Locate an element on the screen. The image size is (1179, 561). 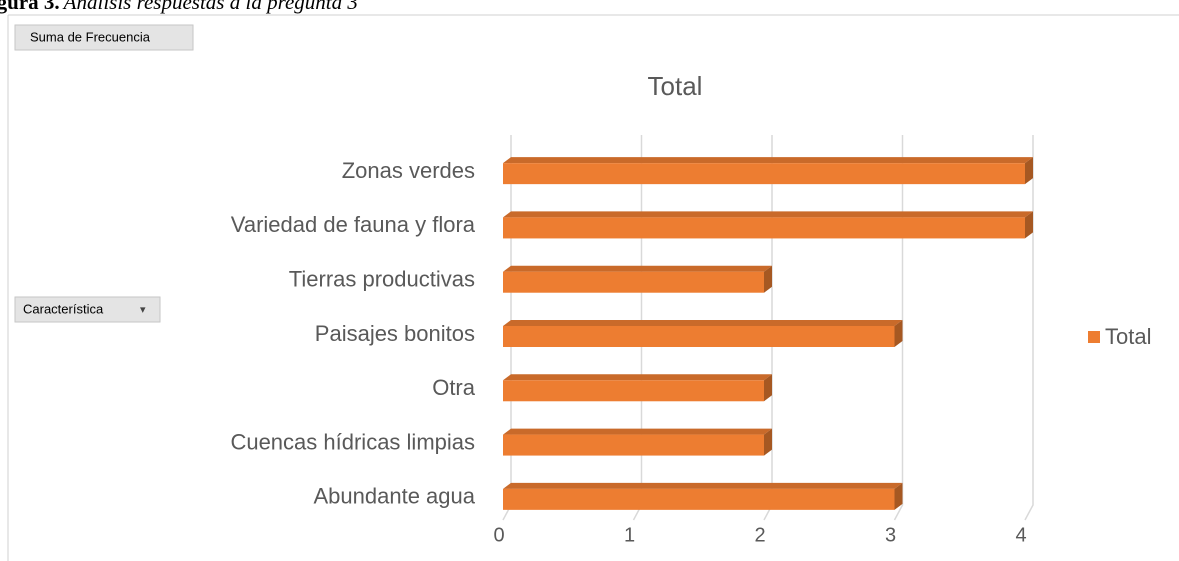
caption-label: Figura 3. is located at coordinates (30, 7).